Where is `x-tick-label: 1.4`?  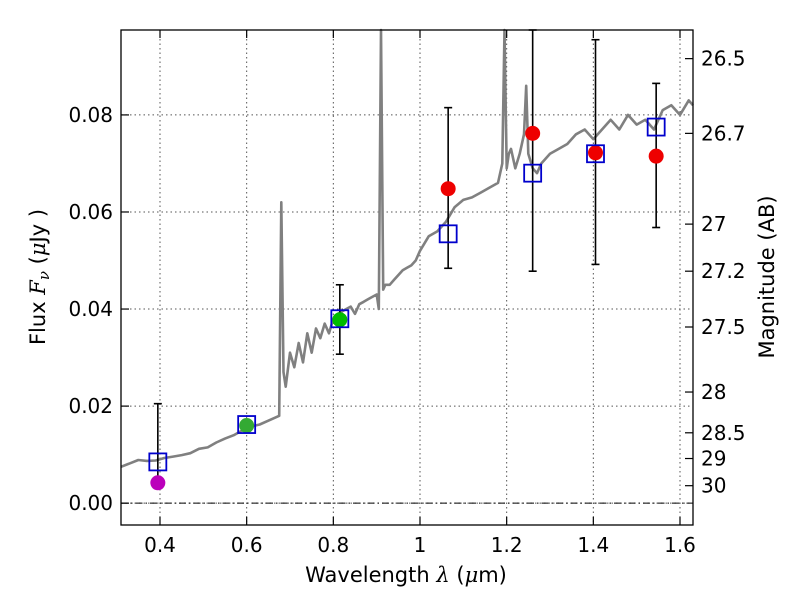 x-tick-label: 1.4 is located at coordinates (593, 545).